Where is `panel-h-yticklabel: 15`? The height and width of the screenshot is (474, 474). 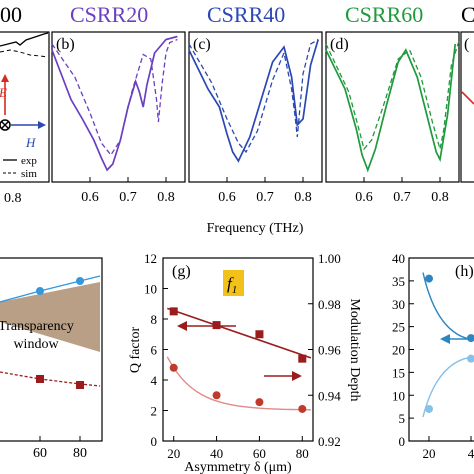
panel-h-yticklabel: 15 is located at coordinates (398, 372).